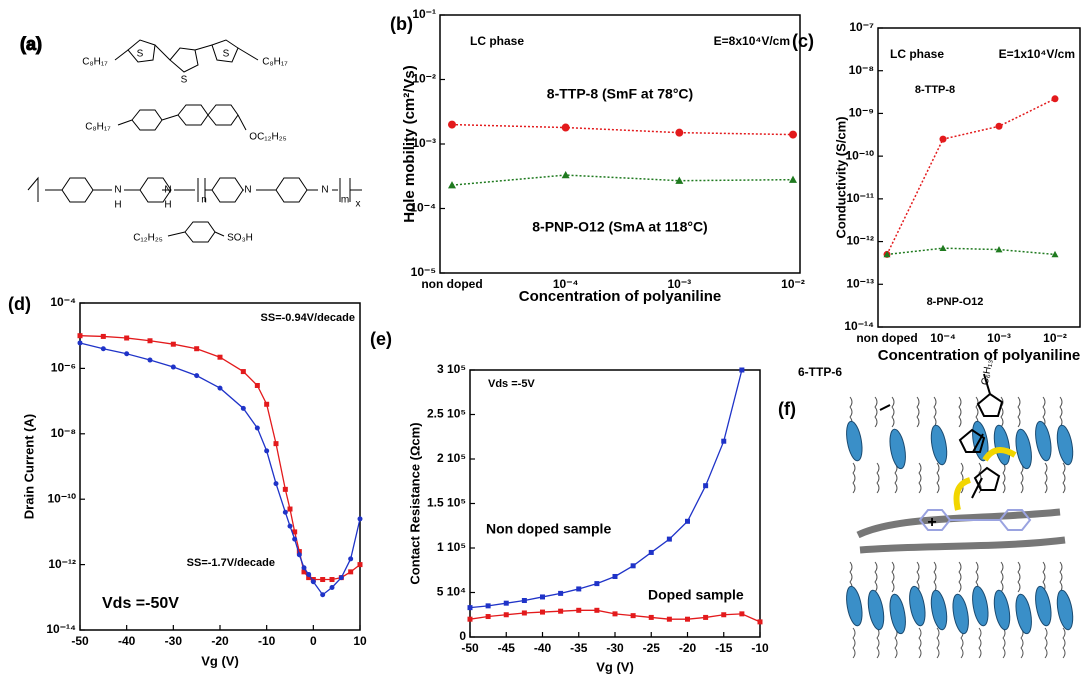 This screenshot has height=675, width=1084. What do you see at coordinates (140, 603) in the screenshot?
I see `annotation: Vds =-50V` at bounding box center [140, 603].